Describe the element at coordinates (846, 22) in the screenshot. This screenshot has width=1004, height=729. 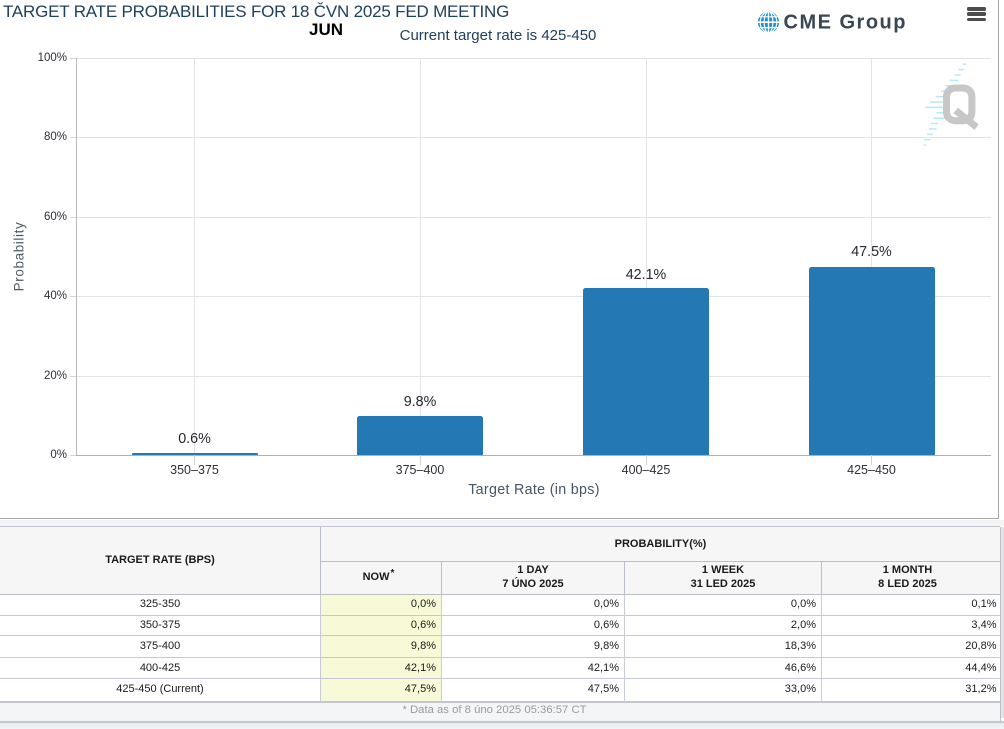
I see `svg-text: CME Group` at that location.